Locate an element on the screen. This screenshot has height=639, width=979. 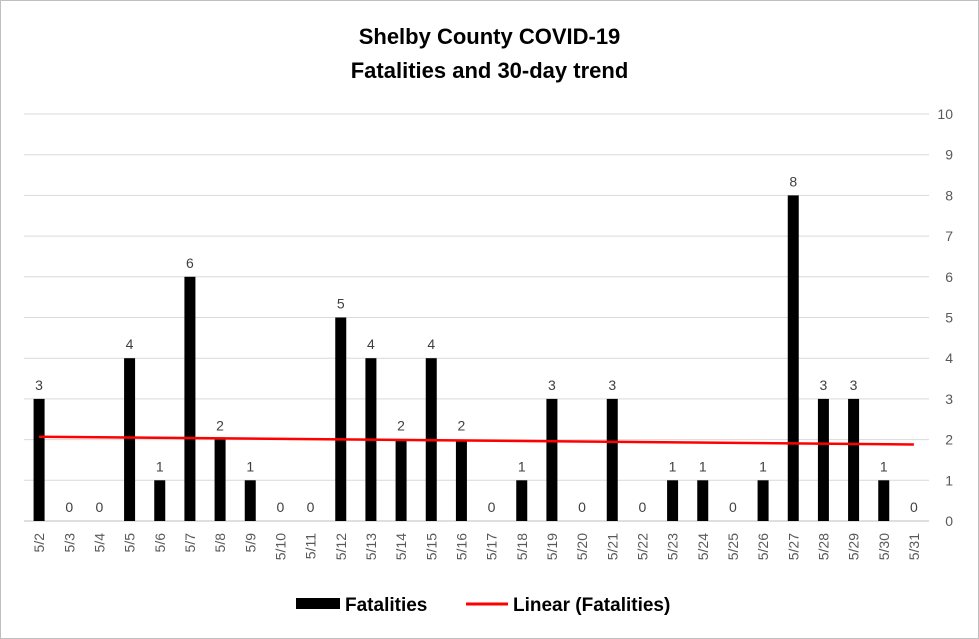
x-tick-label: 5/10 is located at coordinates (280, 546).